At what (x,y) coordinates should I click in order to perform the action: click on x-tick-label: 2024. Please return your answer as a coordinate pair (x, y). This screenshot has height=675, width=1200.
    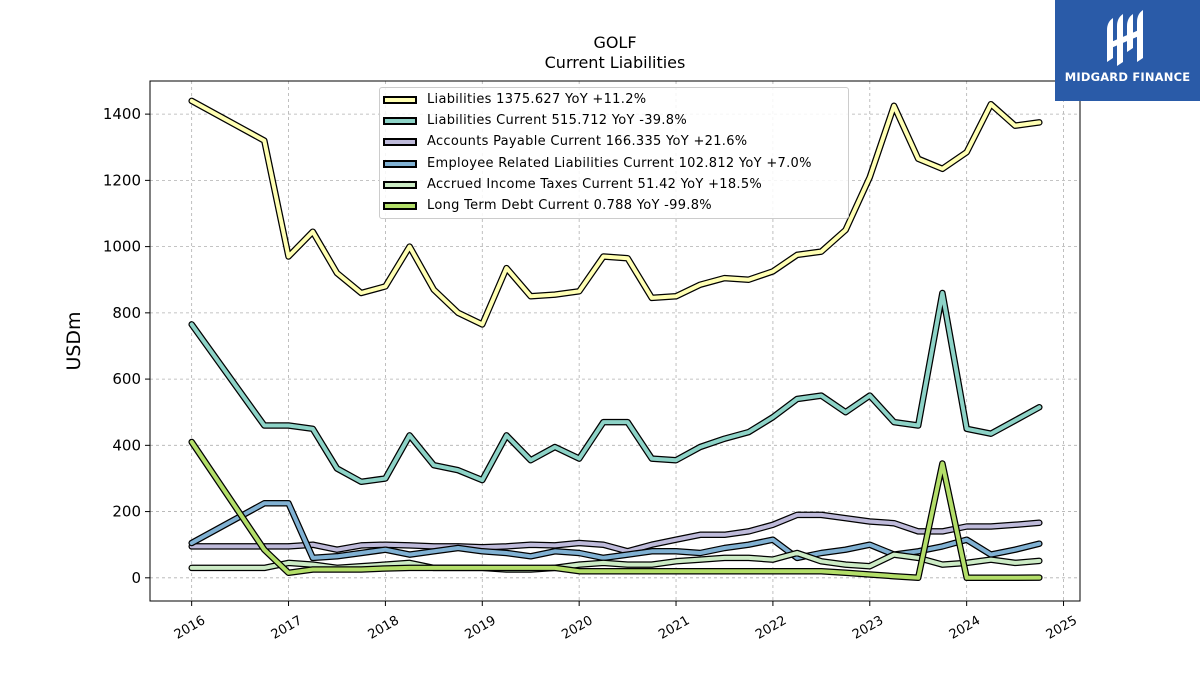
    Looking at the image, I should click on (965, 628).